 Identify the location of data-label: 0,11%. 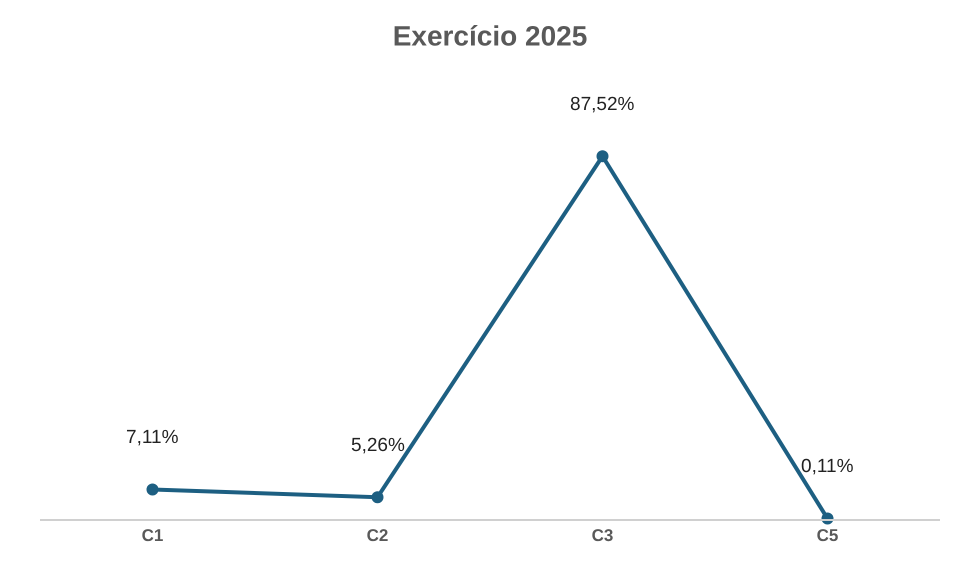
(827, 466).